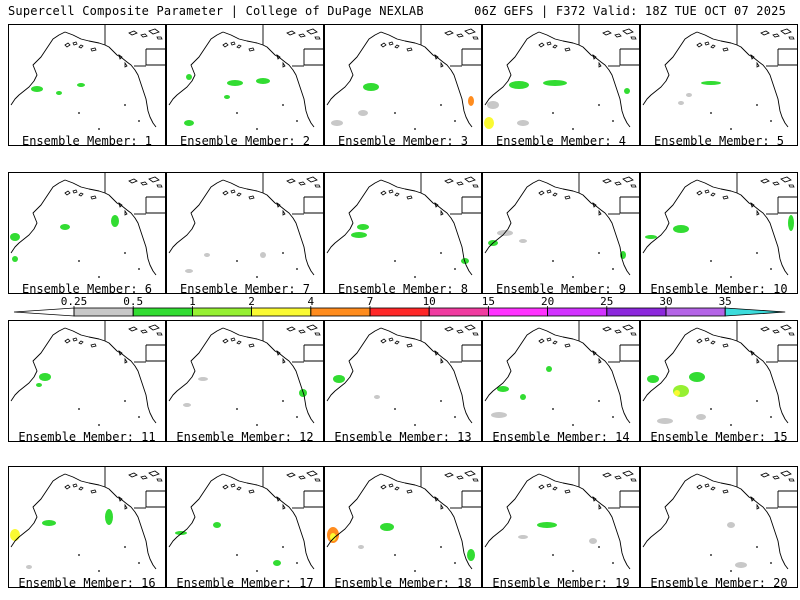 The image size is (800, 600). What do you see at coordinates (403, 289) in the screenshot?
I see `ensemble-member-caption: Ensemble Member: 8` at bounding box center [403, 289].